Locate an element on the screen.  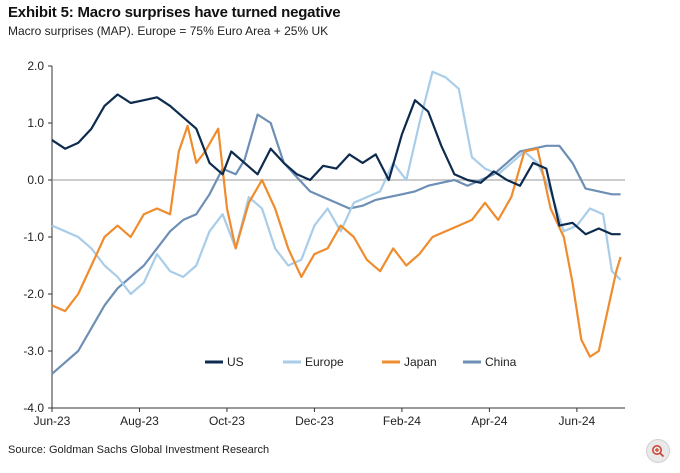
legend-label-japan: Japan is located at coordinates (420, 362).